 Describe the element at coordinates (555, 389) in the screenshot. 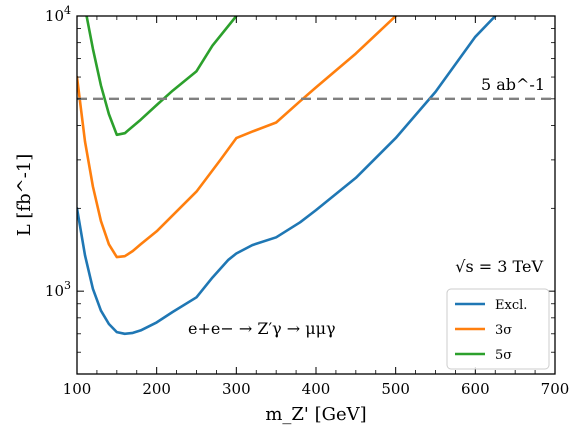

I see `x-tick-label: 700` at that location.